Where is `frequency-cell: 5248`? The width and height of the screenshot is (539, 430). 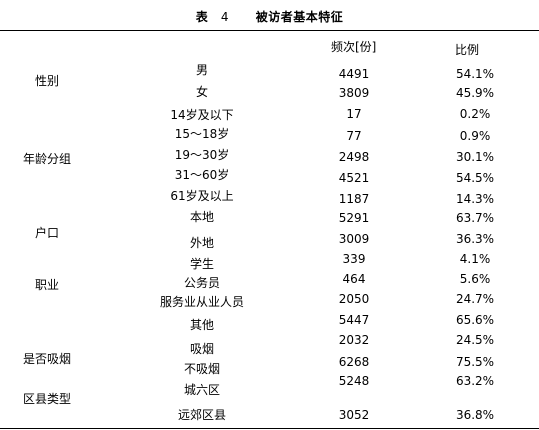 frequency-cell: 5248 is located at coordinates (354, 381).